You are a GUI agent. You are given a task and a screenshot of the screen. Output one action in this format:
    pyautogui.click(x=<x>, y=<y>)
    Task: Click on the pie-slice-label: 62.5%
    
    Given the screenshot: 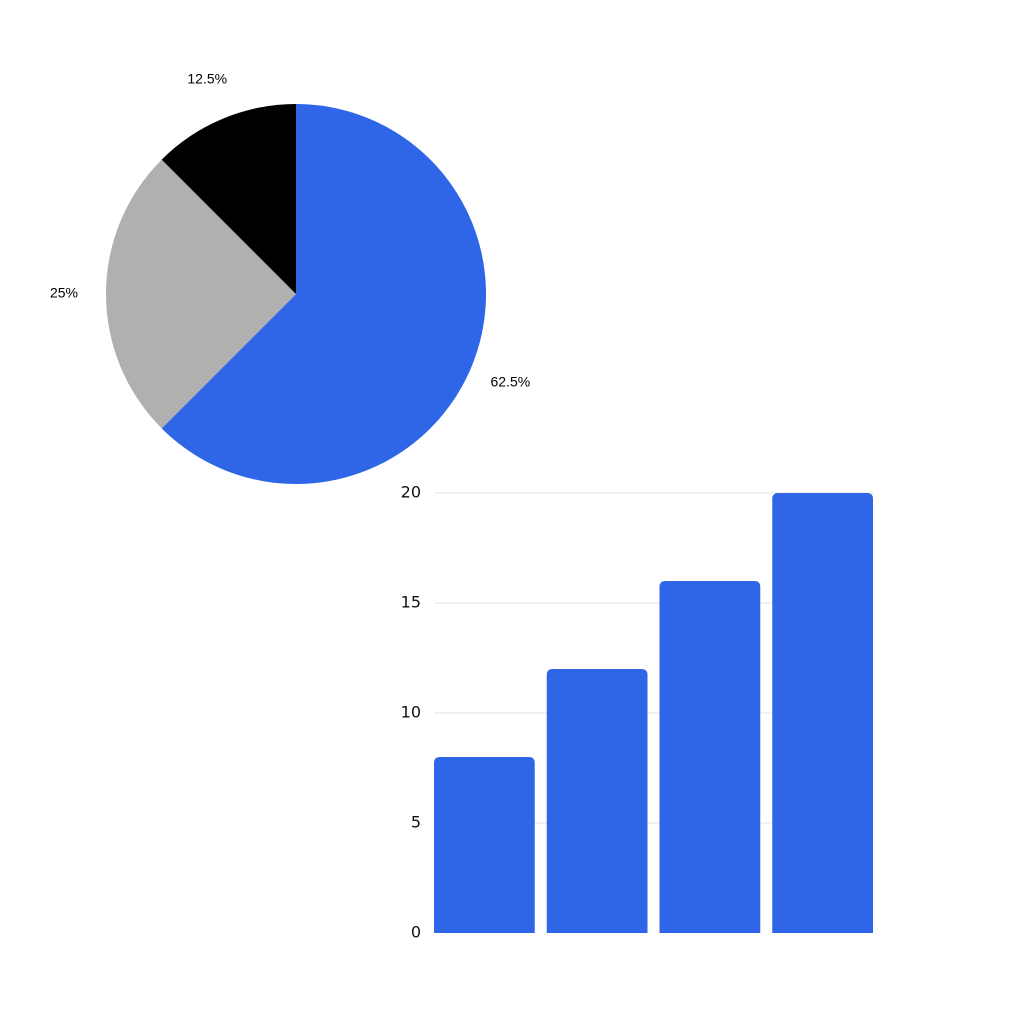 What is the action you would take?
    pyautogui.click(x=510, y=381)
    